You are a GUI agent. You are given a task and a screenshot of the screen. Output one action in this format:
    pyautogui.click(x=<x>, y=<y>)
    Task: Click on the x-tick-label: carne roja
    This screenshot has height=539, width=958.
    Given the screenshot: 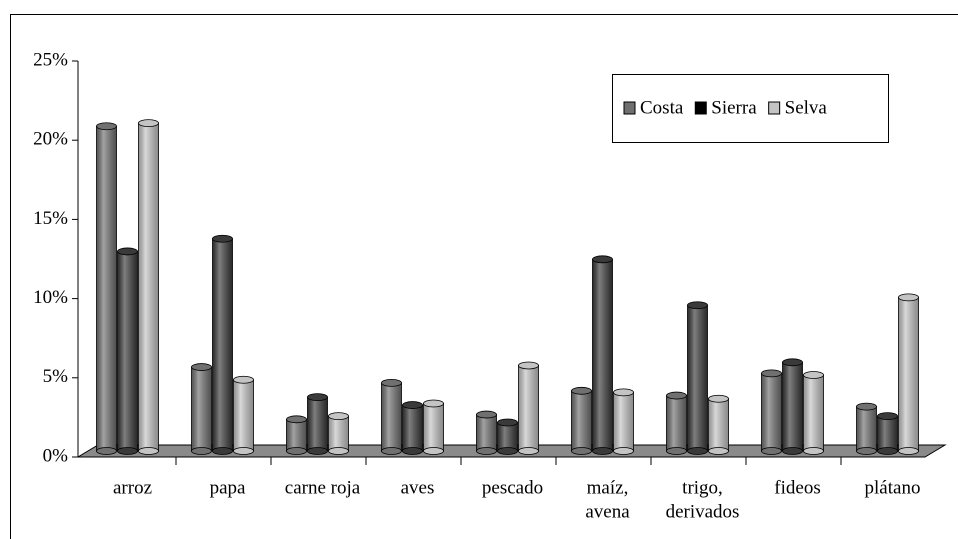 What is the action you would take?
    pyautogui.click(x=323, y=487)
    